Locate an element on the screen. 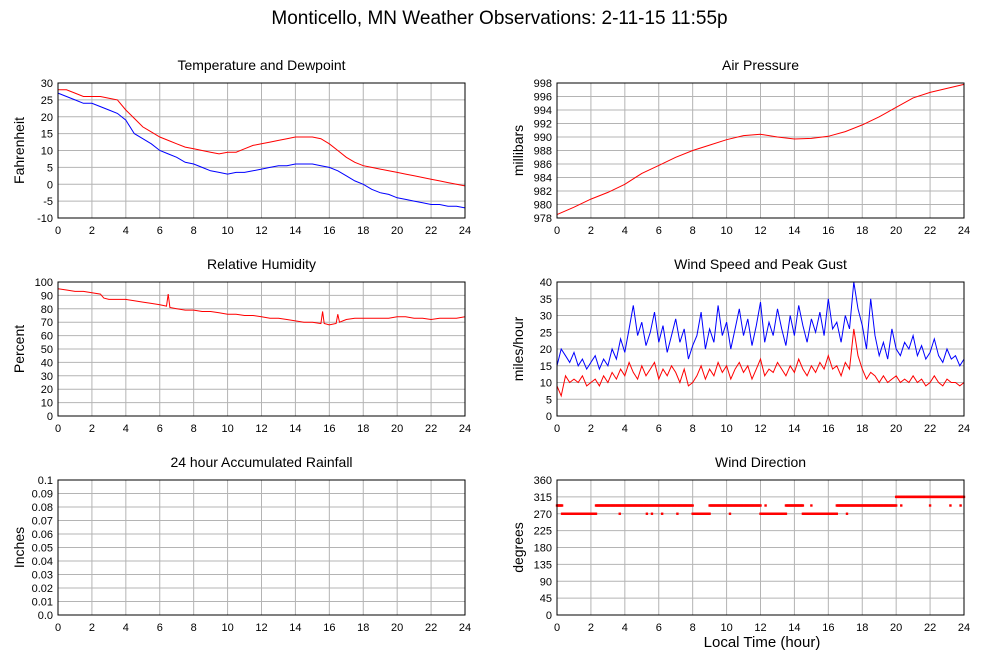  wind-x-tick-label: 0 is located at coordinates (557, 429).